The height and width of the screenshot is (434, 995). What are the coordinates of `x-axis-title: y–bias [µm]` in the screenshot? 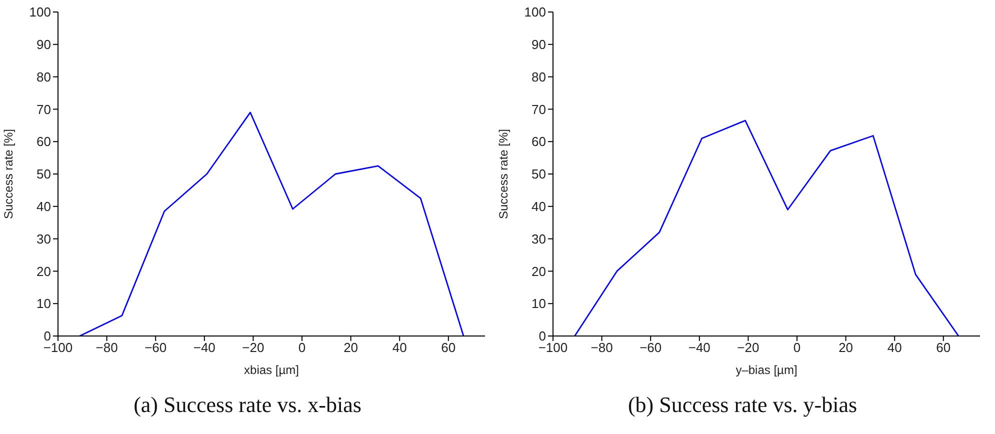 It's located at (767, 370).